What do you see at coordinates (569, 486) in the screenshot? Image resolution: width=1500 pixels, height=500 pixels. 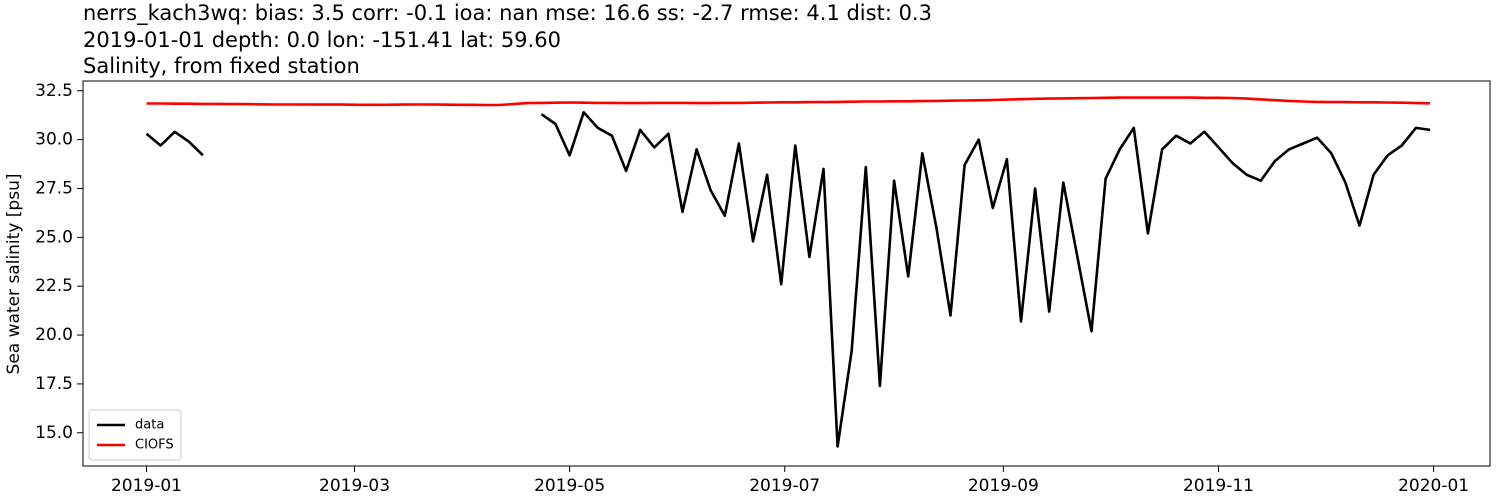 I see `x-tick-label: 2019-05` at bounding box center [569, 486].